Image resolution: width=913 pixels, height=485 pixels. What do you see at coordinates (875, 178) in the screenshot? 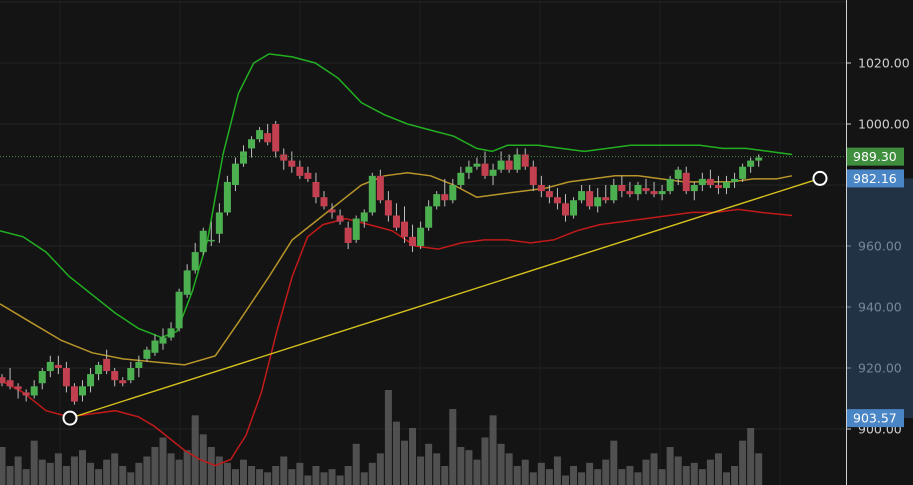
I see `trendline-end-badge-text: 982.16` at bounding box center [875, 178].